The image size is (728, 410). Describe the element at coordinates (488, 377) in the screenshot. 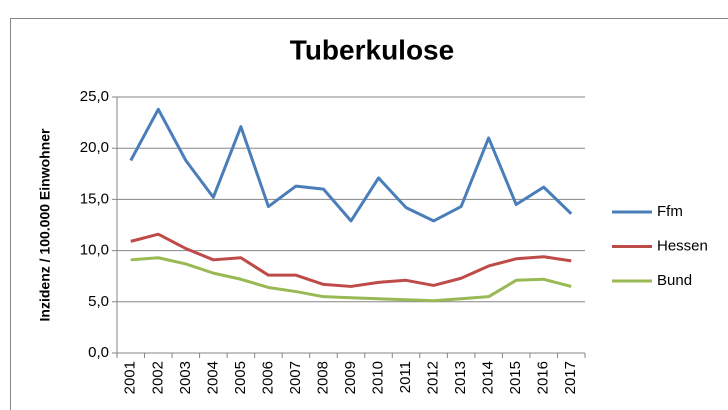

I see `x-tick-label: 2014` at that location.